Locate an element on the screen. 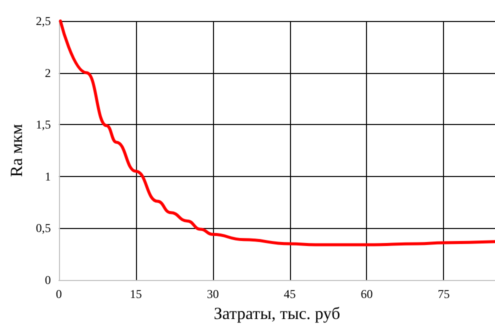  y-tick-label: 0 is located at coordinates (47, 280).